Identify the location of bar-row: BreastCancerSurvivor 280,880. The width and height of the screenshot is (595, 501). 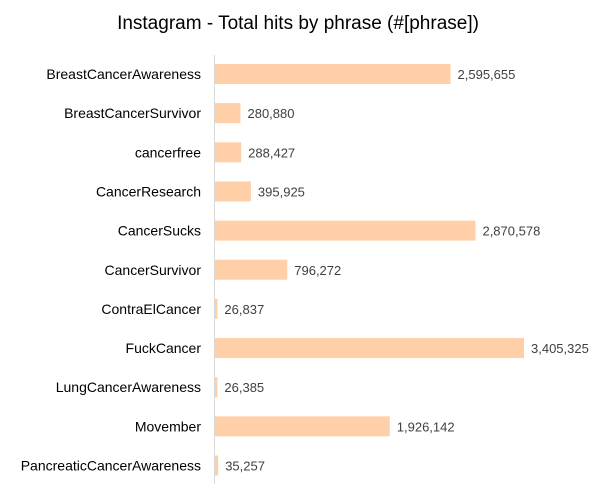
(179, 113).